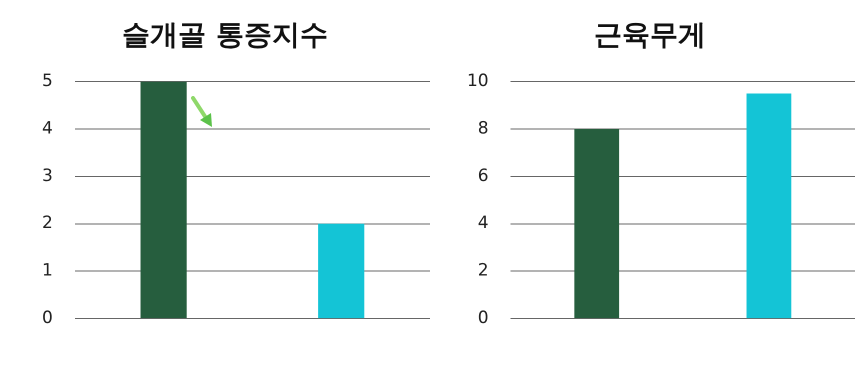  I want to click on y-tick-label: 10, so click(477, 81).